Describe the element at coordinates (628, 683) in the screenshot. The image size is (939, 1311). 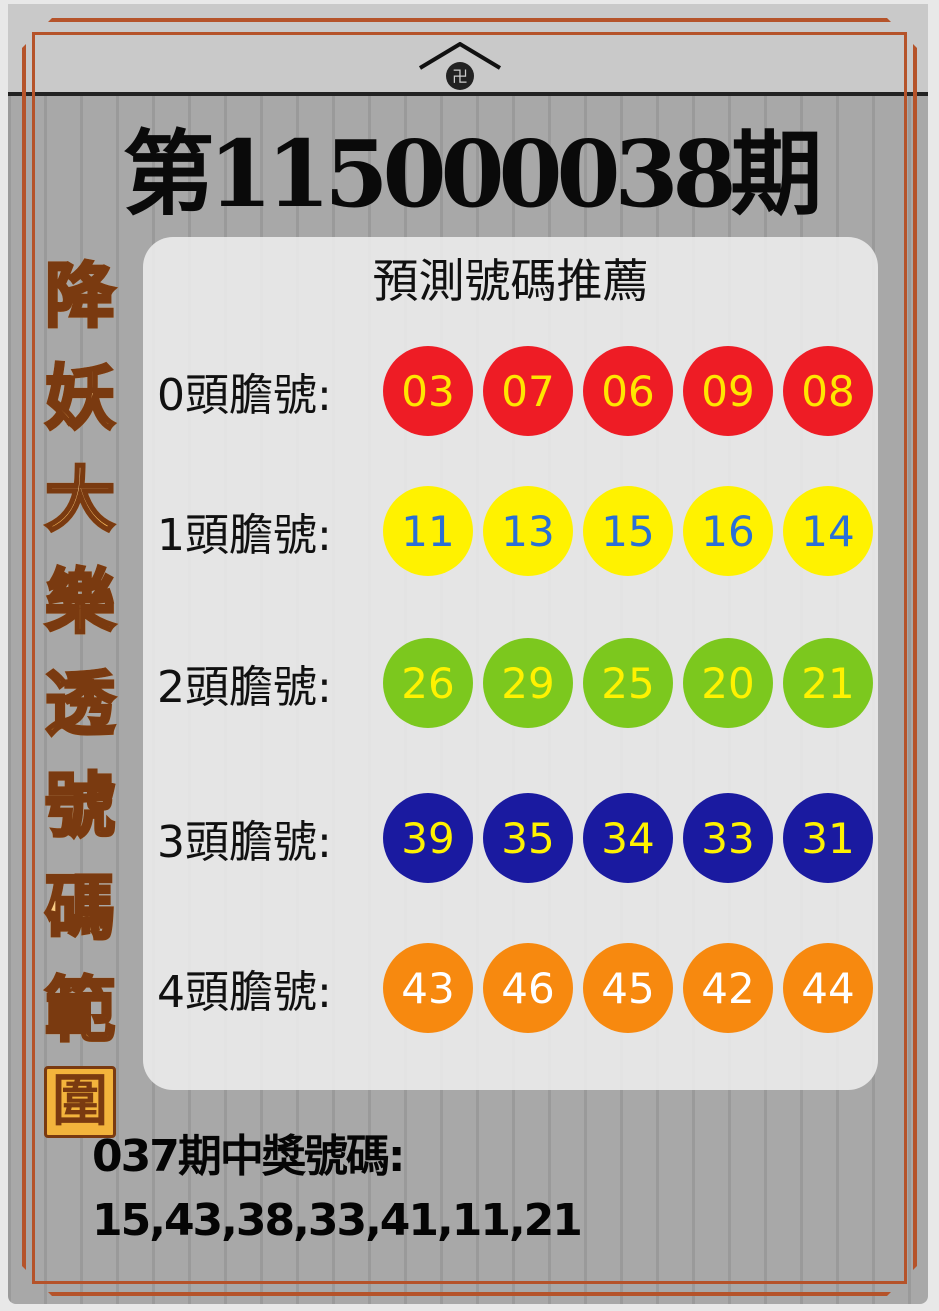
I see `number-ball: 25` at that location.